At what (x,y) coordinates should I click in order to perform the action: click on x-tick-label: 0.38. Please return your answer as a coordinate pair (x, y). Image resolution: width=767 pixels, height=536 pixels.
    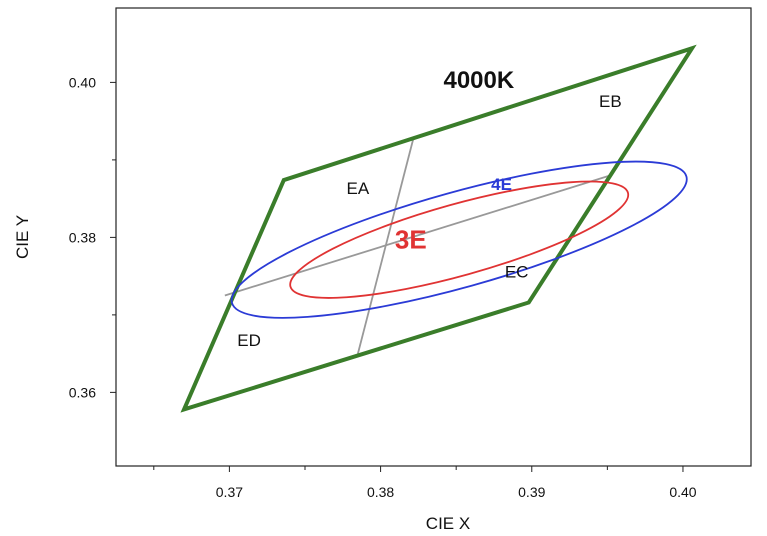
    Looking at the image, I should click on (380, 492).